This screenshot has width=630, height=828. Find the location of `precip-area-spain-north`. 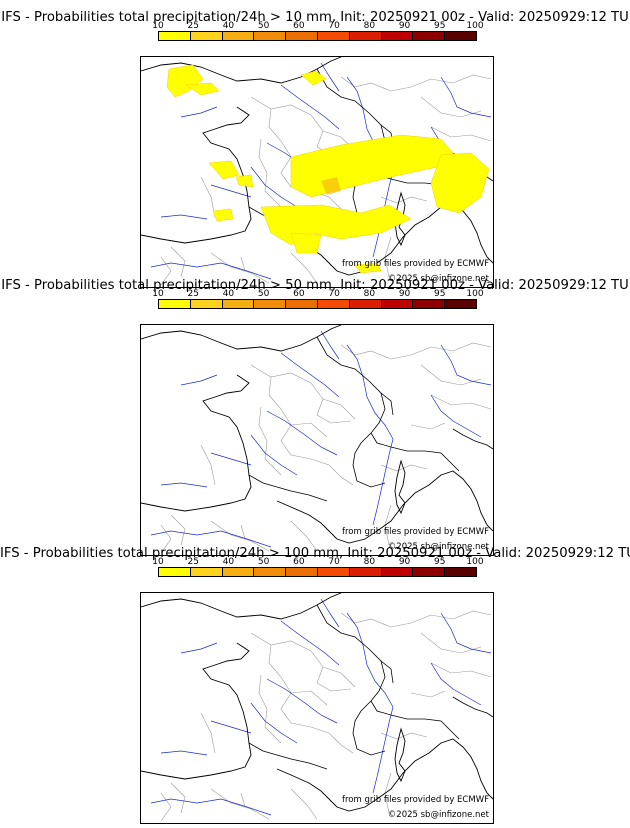

precip-area-spain-north is located at coordinates (223, 215).